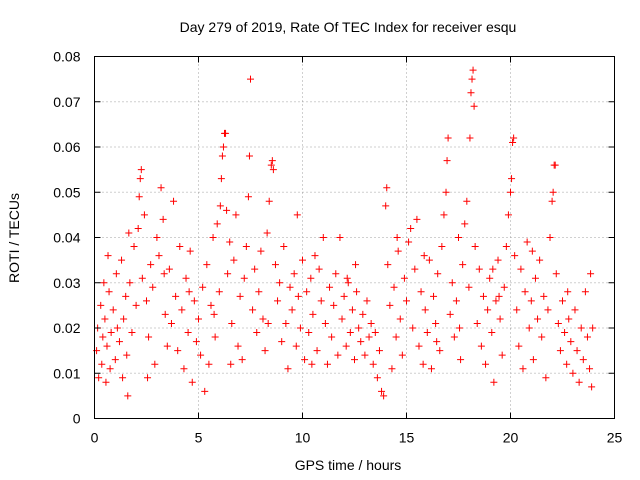 Image resolution: width=640 pixels, height=480 pixels. Describe the element at coordinates (14, 238) in the screenshot. I see `y-axis-label: ROTI / TECUs` at that location.